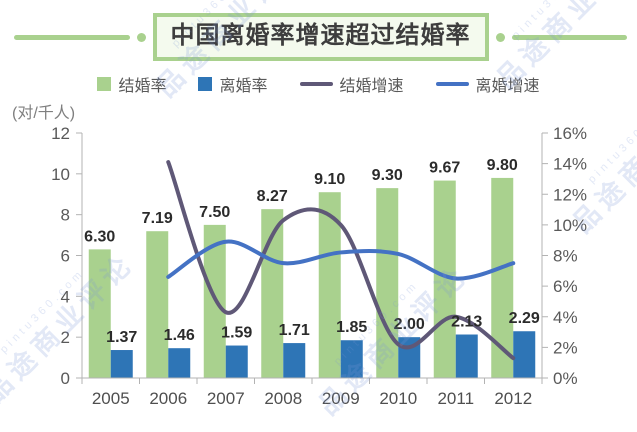 The height and width of the screenshot is (432, 637). Describe the element at coordinates (565, 347) in the screenshot. I see `right-axis-tick-label: 2%` at that location.